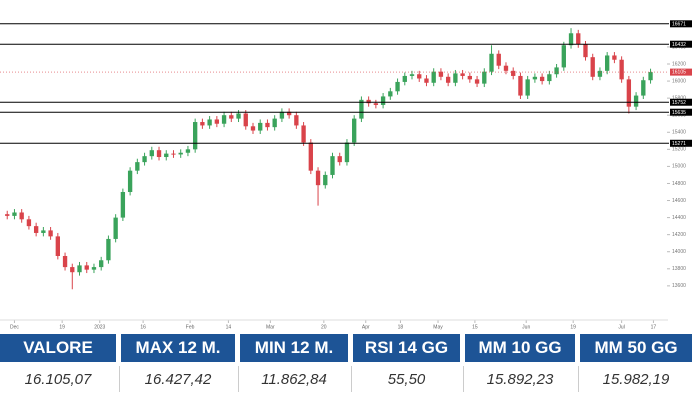  I want to click on y-tick-label: 14800, so click(679, 184).